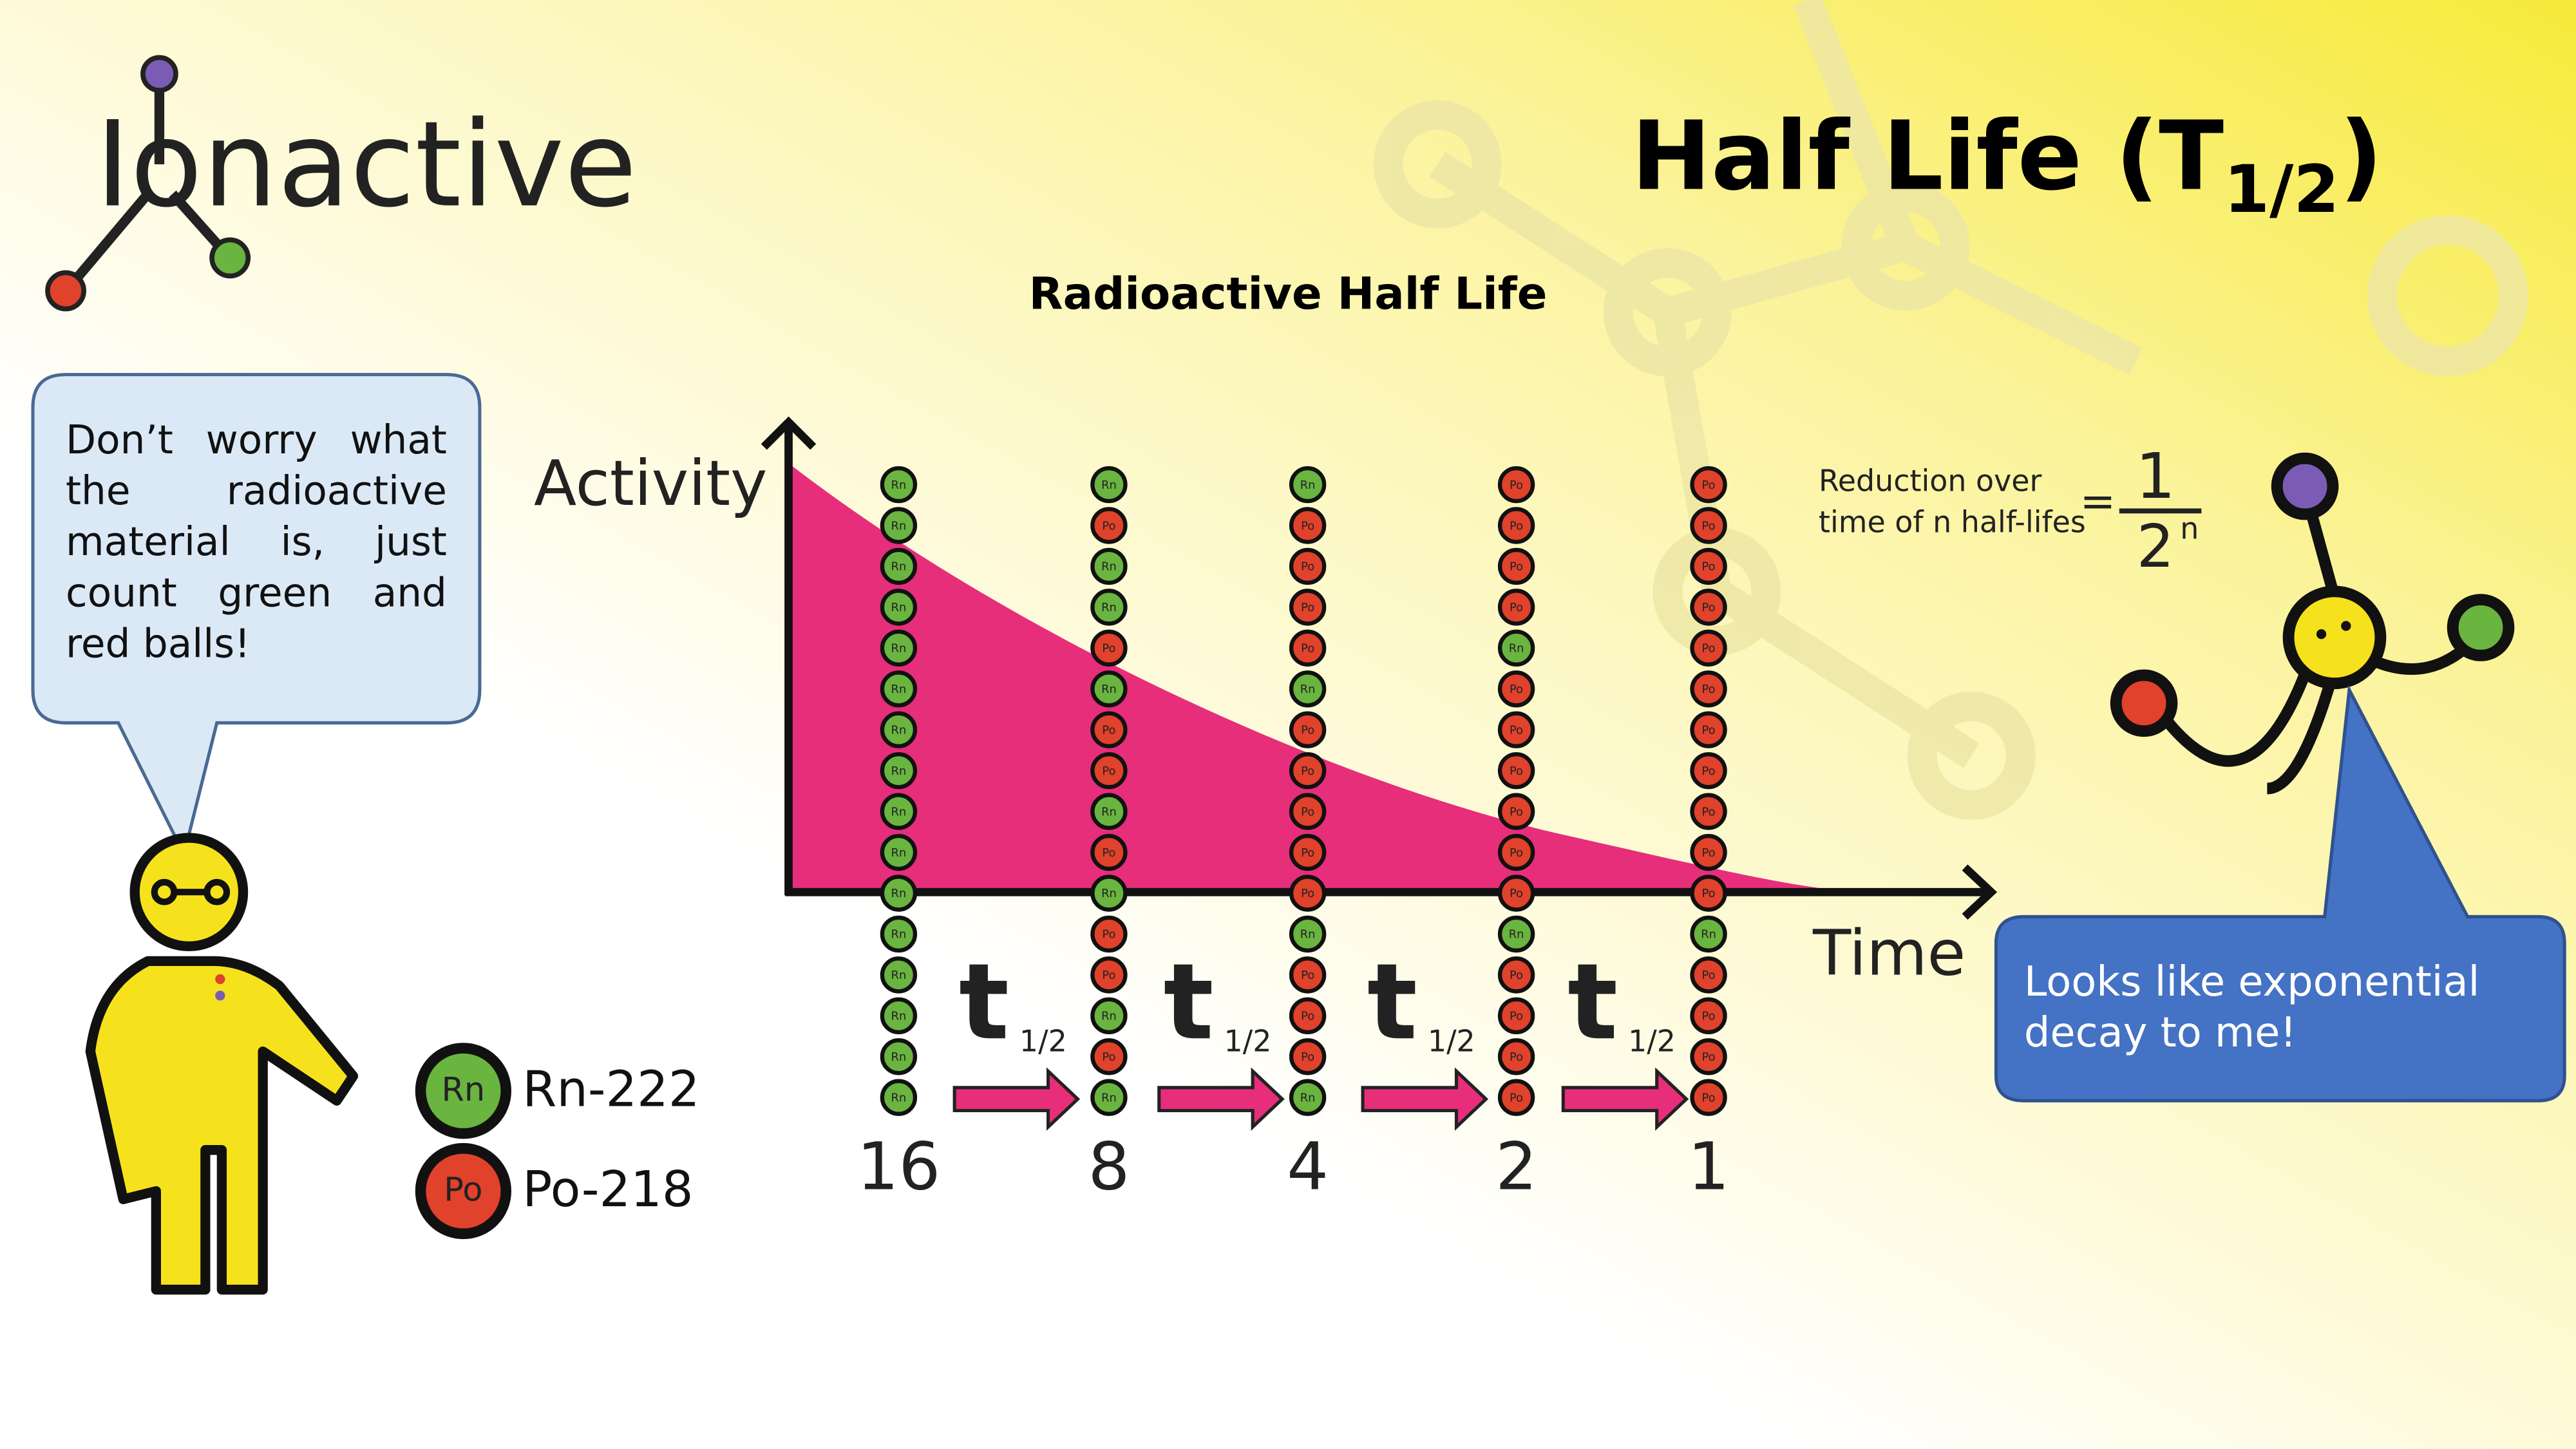 Image resolution: width=2576 pixels, height=1449 pixels. I want to click on x-axis-label: Time, so click(1888, 953).